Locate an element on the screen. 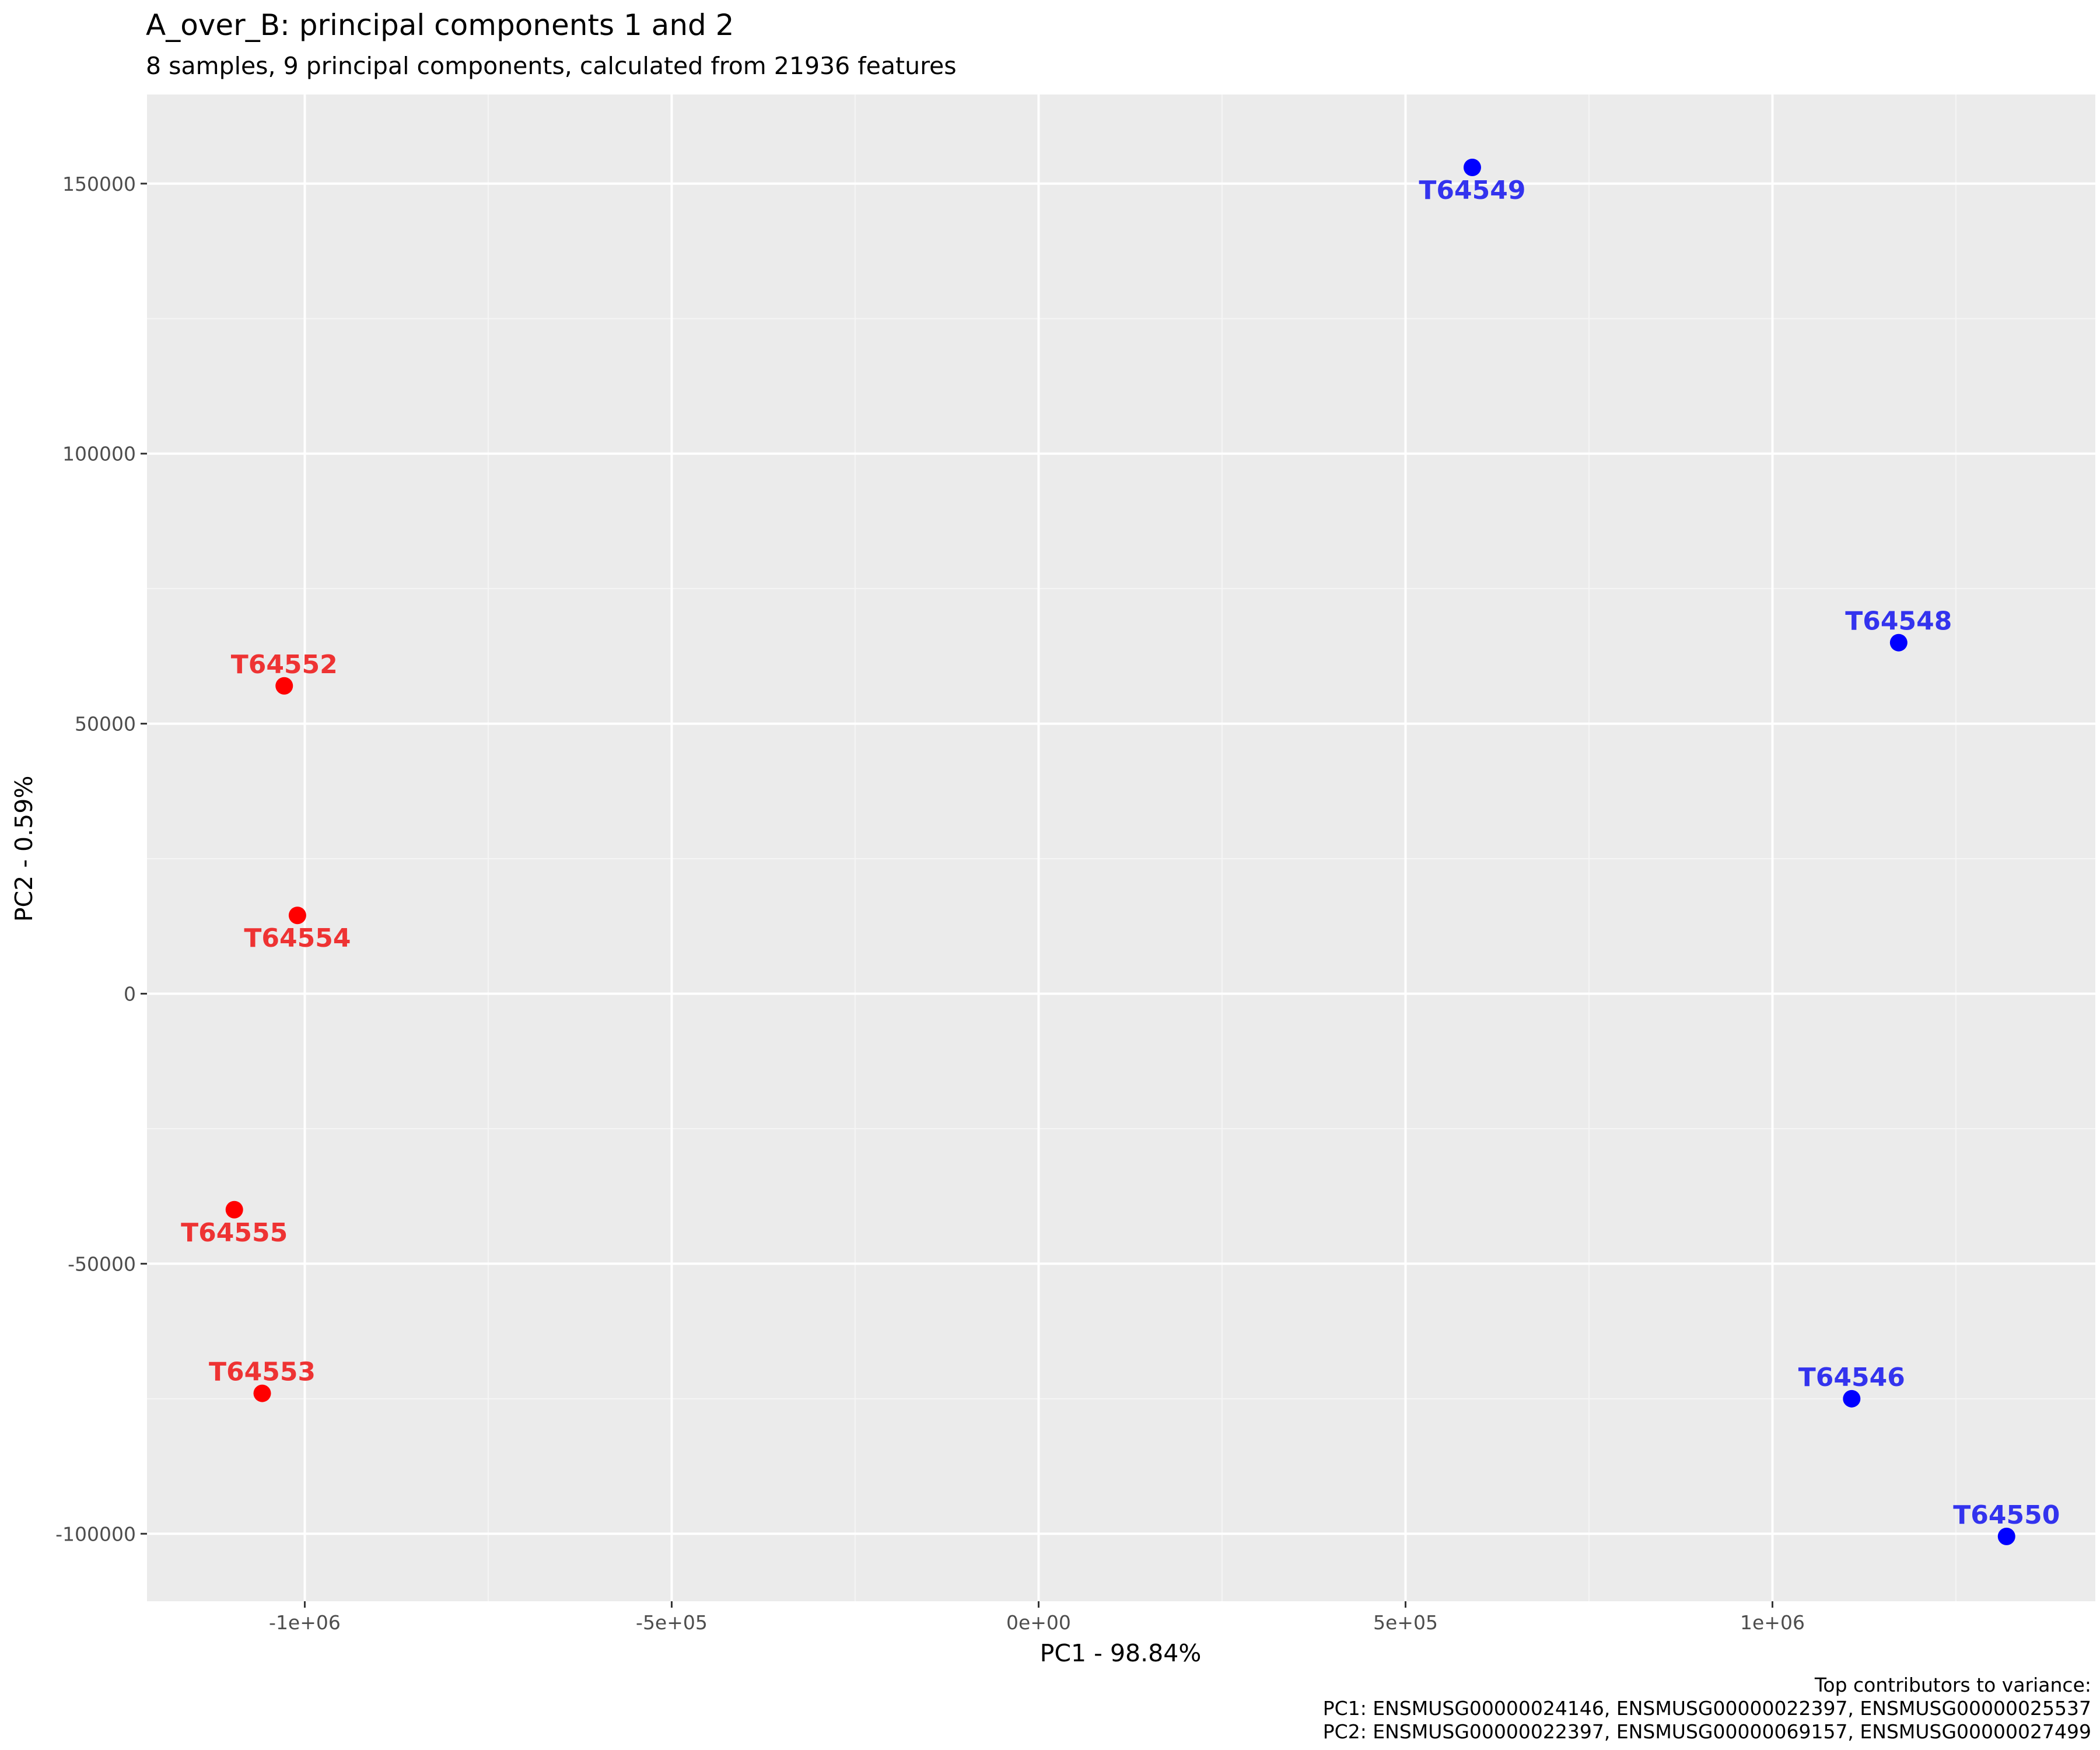 The height and width of the screenshot is (1750, 2100). y-tick-label: -50000 is located at coordinates (102, 1263).